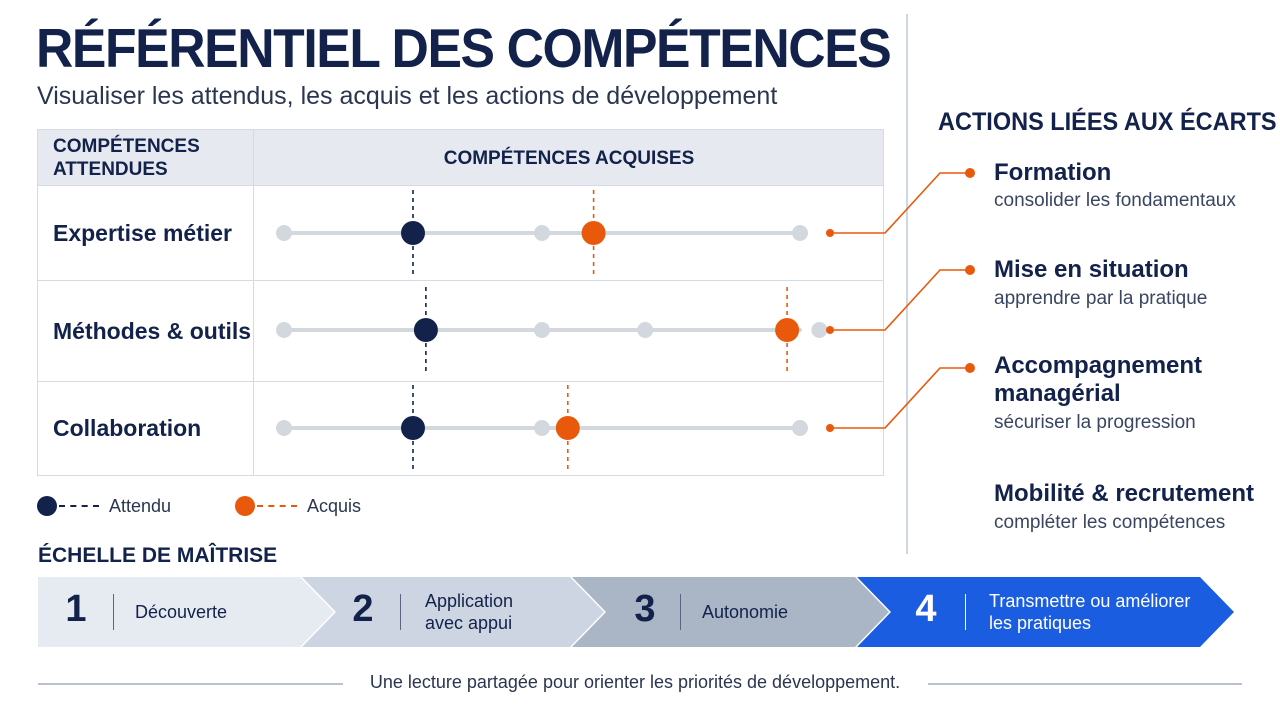 Image resolution: width=1280 pixels, height=720 pixels. Describe the element at coordinates (1098, 379) in the screenshot. I see `action-accompagnement-title: Accompagnement managérial` at that location.